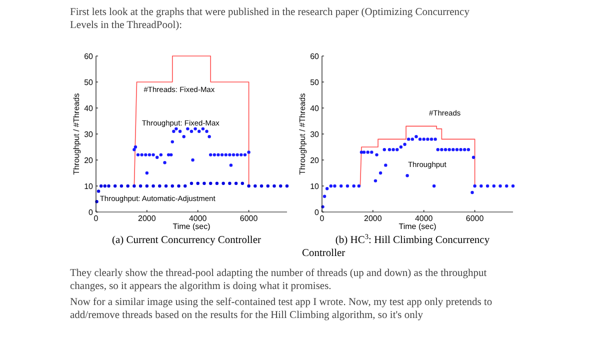 This screenshot has height=338, width=600. I want to click on text: They clearly show the thread-pool adapting the number of threads (up and down) as the throughput changes, so it appears the algorithm is doing what it promises., so click(278, 280).